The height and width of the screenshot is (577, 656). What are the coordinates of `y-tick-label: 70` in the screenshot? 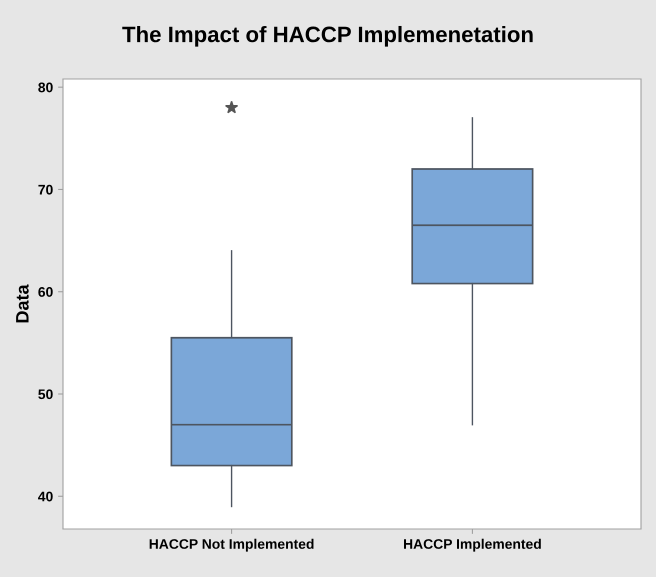 It's located at (45, 189).